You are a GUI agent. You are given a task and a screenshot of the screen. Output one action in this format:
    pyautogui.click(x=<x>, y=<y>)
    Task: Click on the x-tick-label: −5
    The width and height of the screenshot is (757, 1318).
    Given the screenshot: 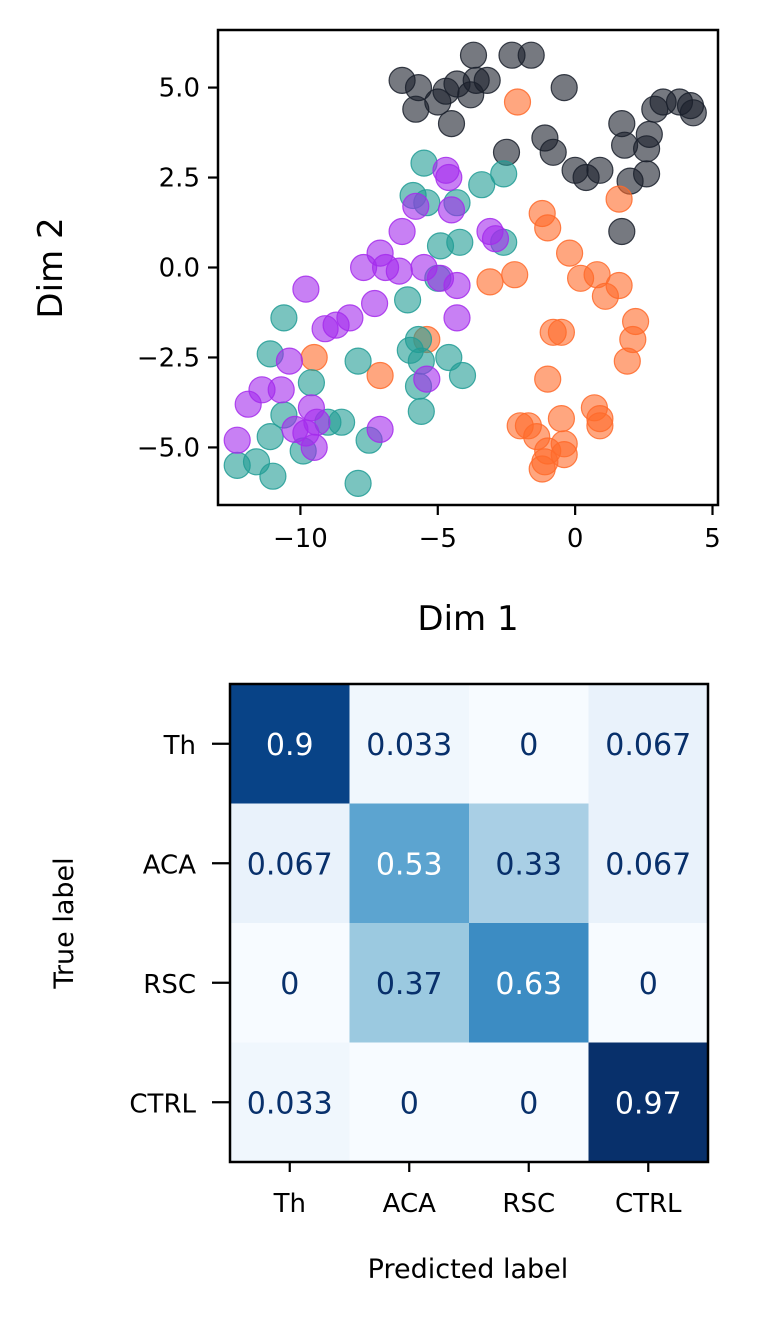 What is the action you would take?
    pyautogui.click(x=438, y=539)
    